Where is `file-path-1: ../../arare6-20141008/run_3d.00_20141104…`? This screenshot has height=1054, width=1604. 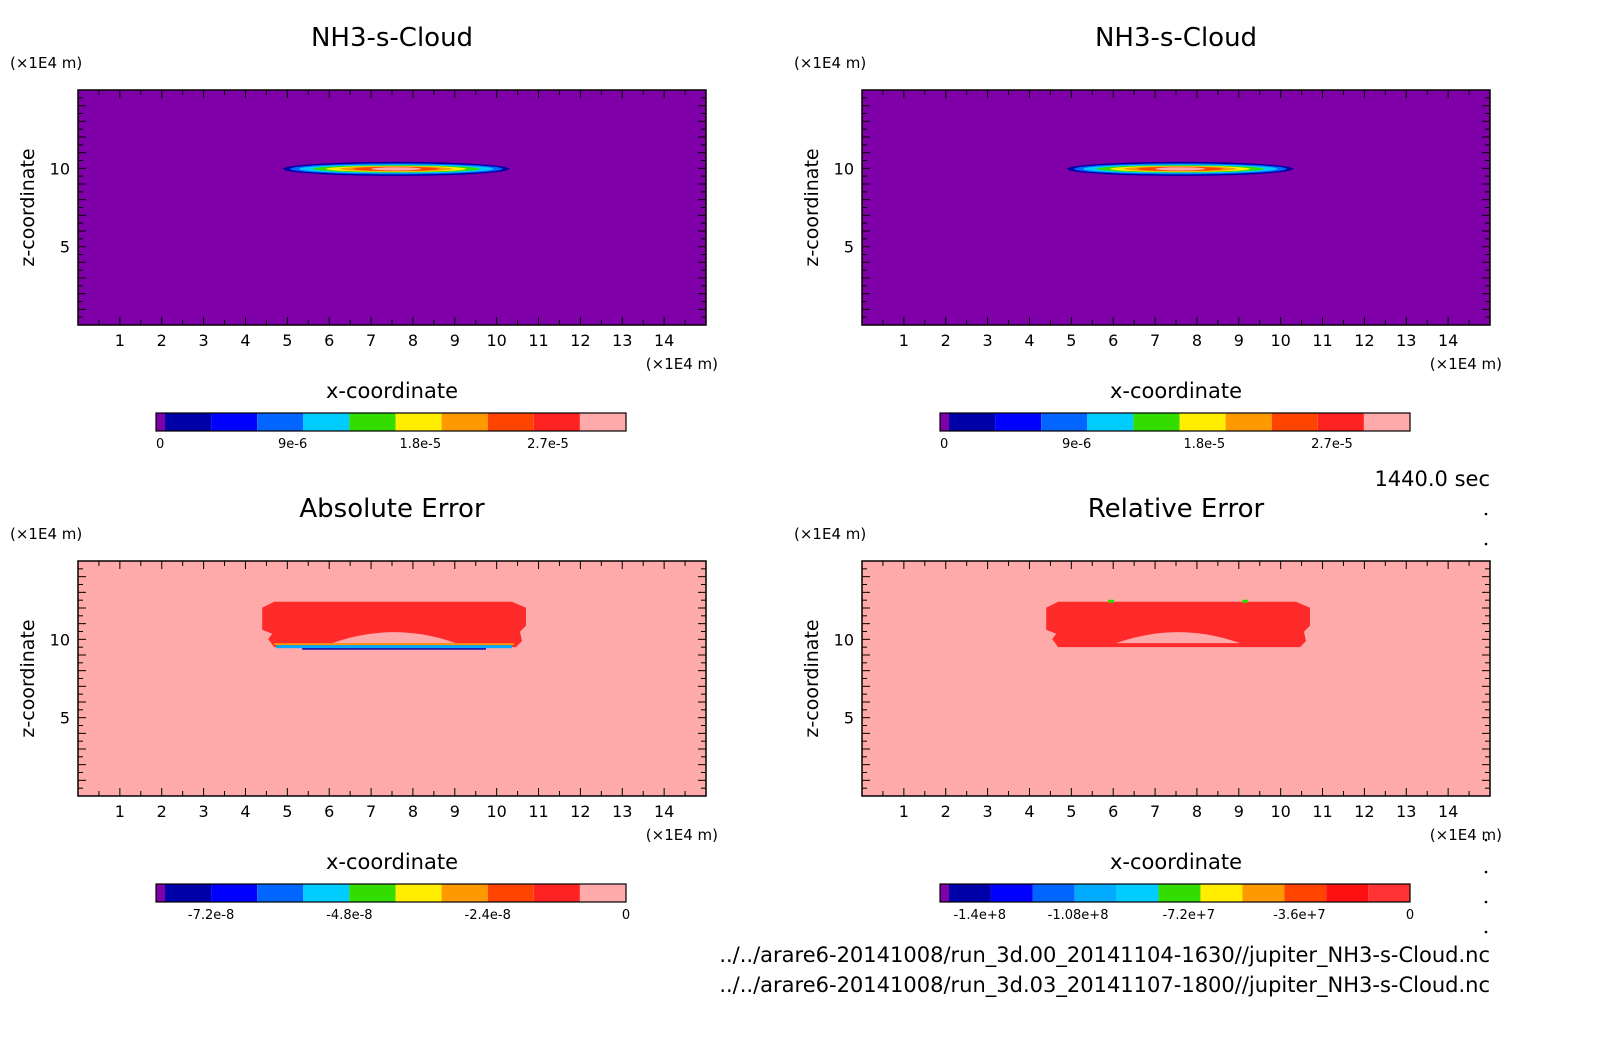 file-path-1: ../../arare6-20141008/run_3d.00_20141104… is located at coordinates (1104, 955).